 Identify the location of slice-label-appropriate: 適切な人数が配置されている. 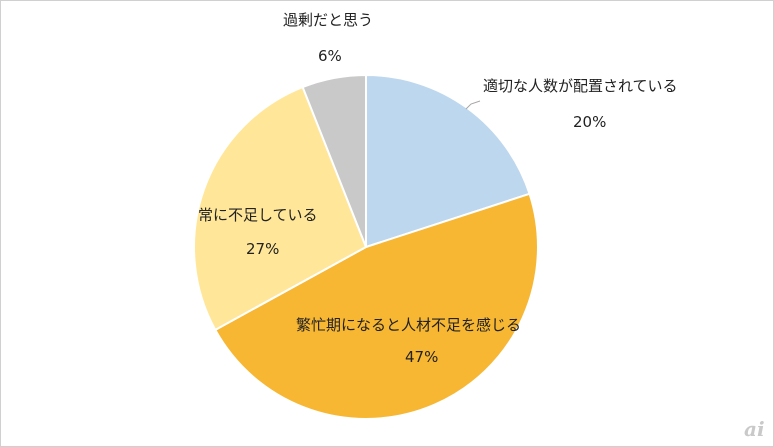
(580, 86).